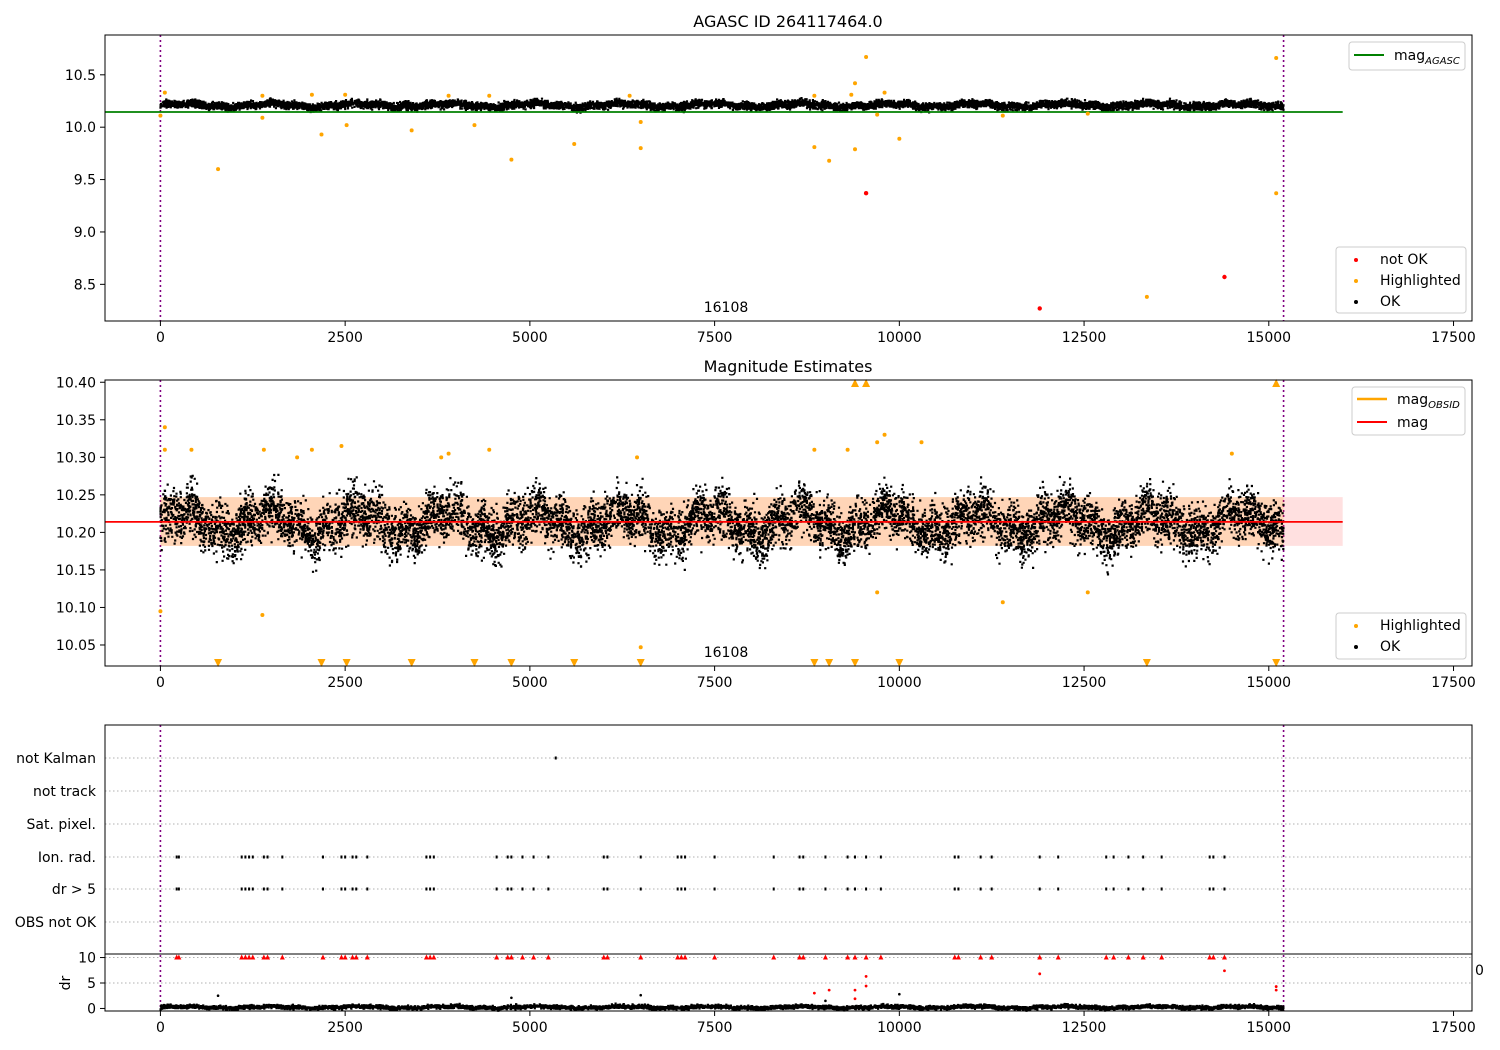  What do you see at coordinates (76, 496) in the screenshot?
I see `y-tick-label: 10.25` at bounding box center [76, 496].